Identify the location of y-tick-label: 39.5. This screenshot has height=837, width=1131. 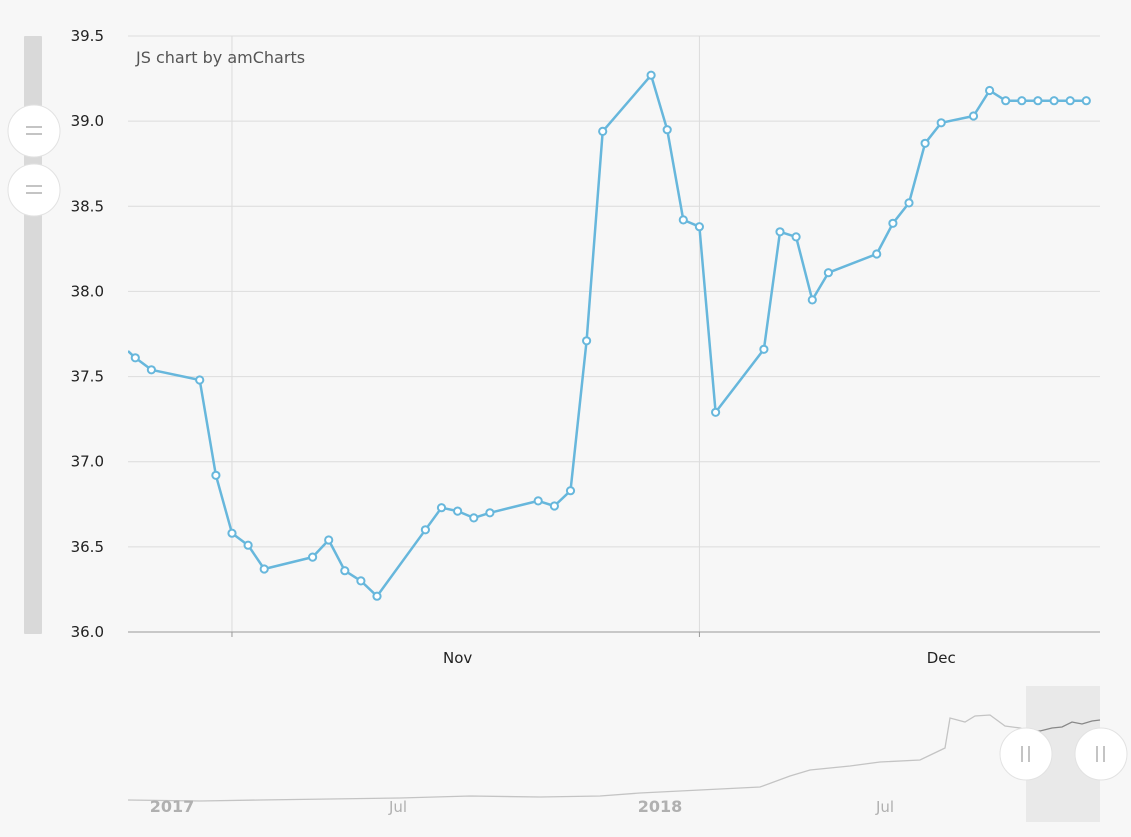
(87, 36).